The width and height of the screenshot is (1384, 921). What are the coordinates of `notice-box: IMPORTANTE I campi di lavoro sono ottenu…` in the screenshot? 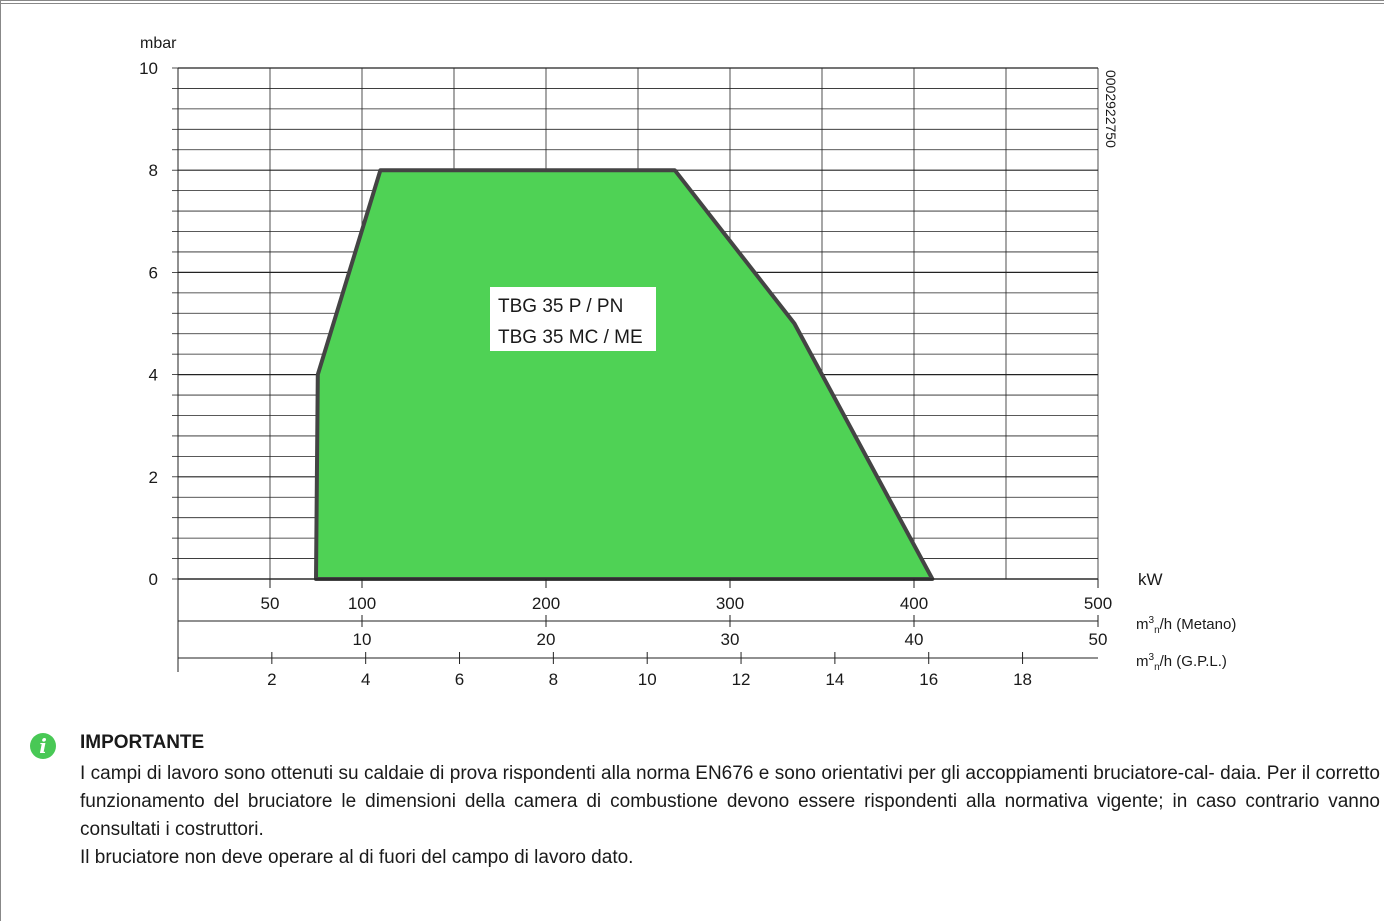 It's located at (730, 802).